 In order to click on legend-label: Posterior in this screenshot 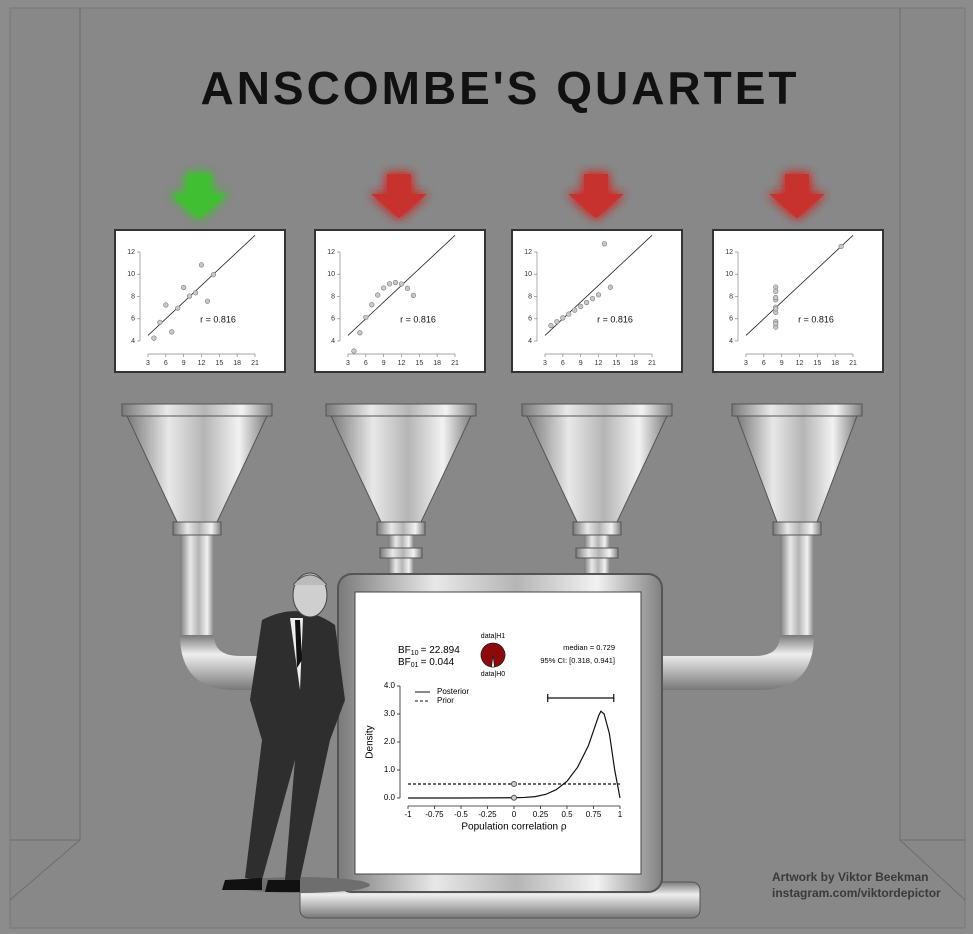, I will do `click(453, 691)`.